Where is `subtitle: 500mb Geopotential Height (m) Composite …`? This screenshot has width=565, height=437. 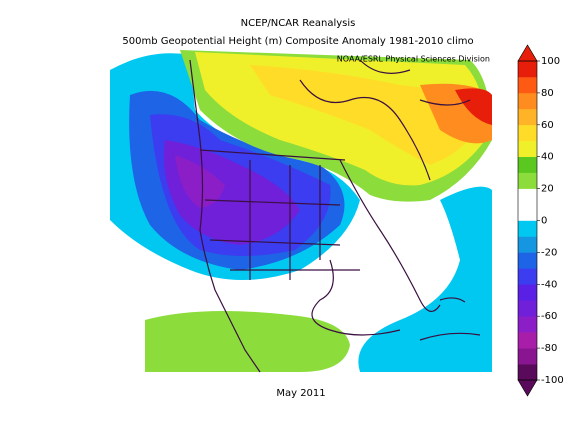 subtitle: 500mb Geopotential Height (m) Composite … is located at coordinates (297, 41).